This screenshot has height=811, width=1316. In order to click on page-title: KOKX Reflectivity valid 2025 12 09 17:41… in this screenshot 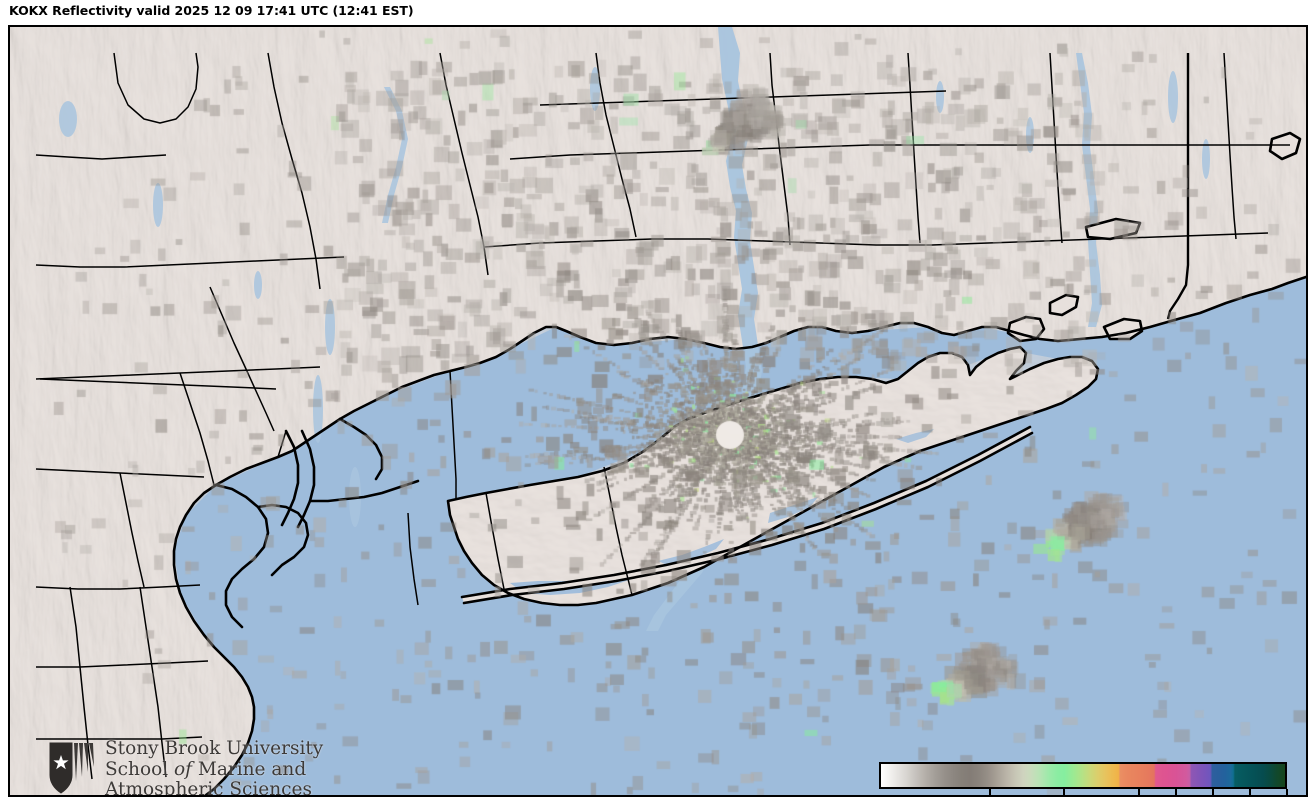, I will do `click(211, 10)`.